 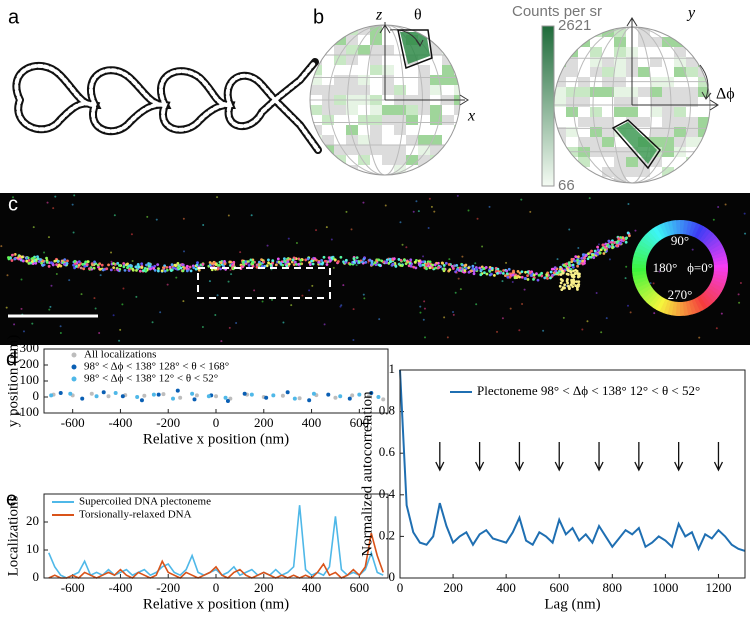 I want to click on arrow, so click(x=679, y=457).